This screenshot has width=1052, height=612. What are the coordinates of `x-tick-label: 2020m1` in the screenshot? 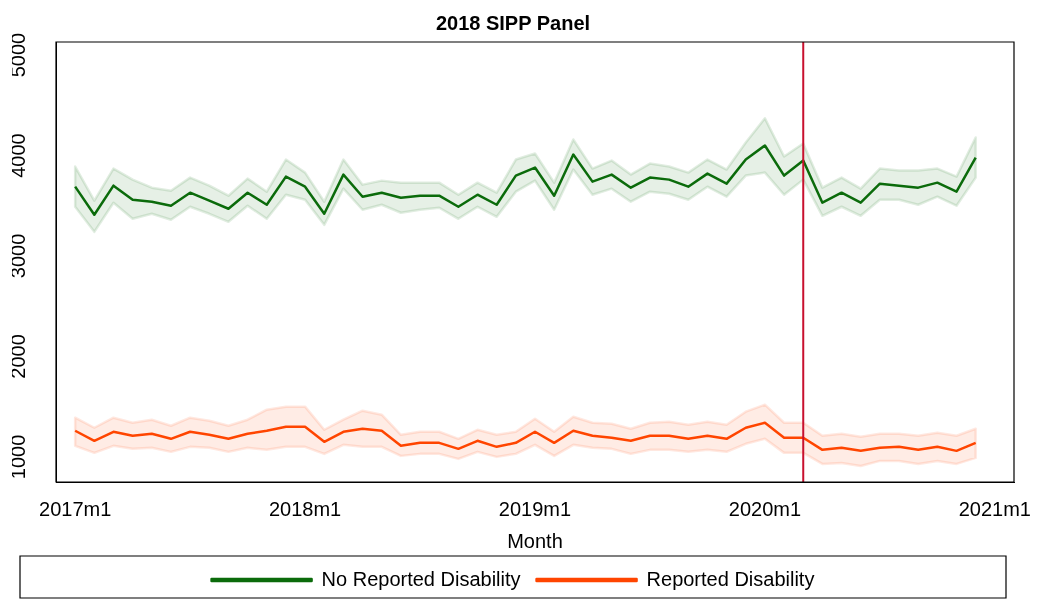 It's located at (765, 508).